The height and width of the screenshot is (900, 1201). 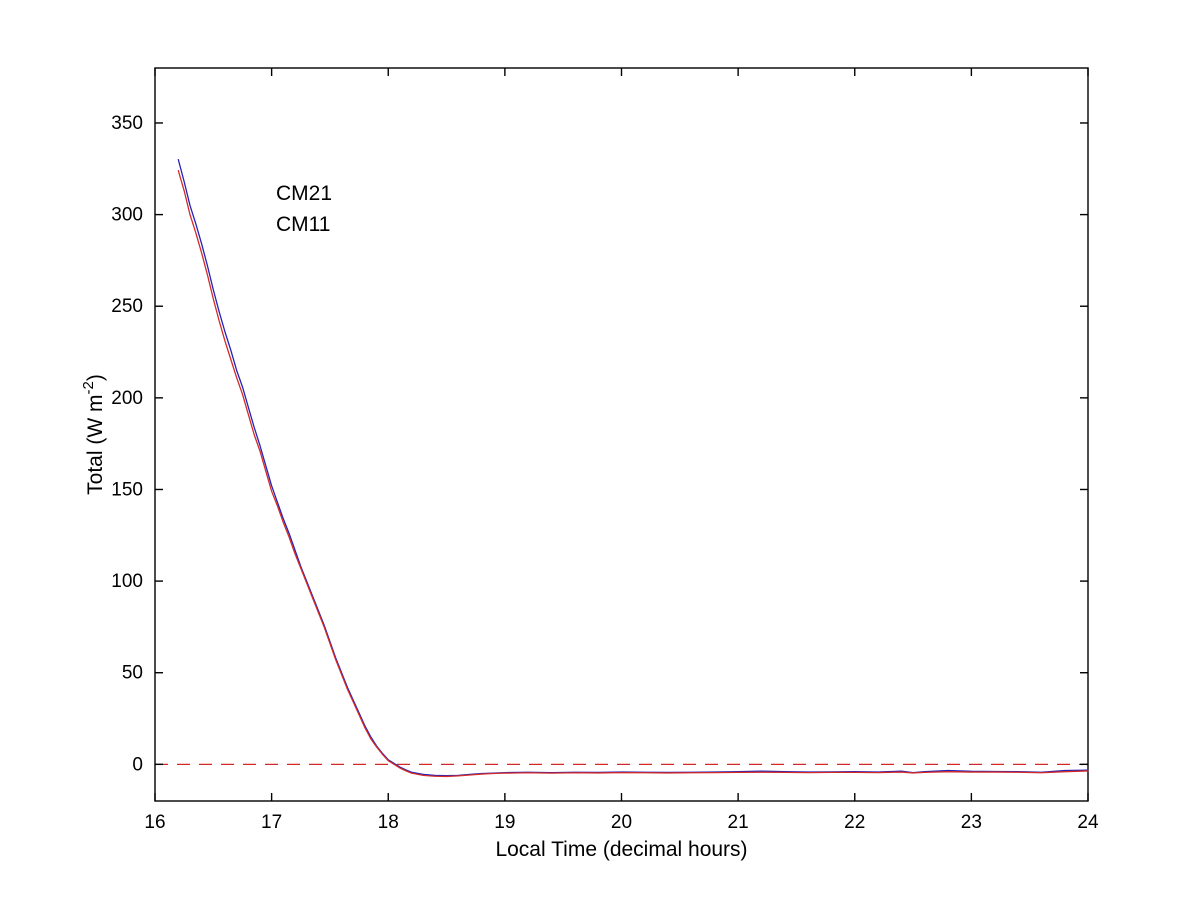 I want to click on y-tick-label: 300, so click(x=127, y=215).